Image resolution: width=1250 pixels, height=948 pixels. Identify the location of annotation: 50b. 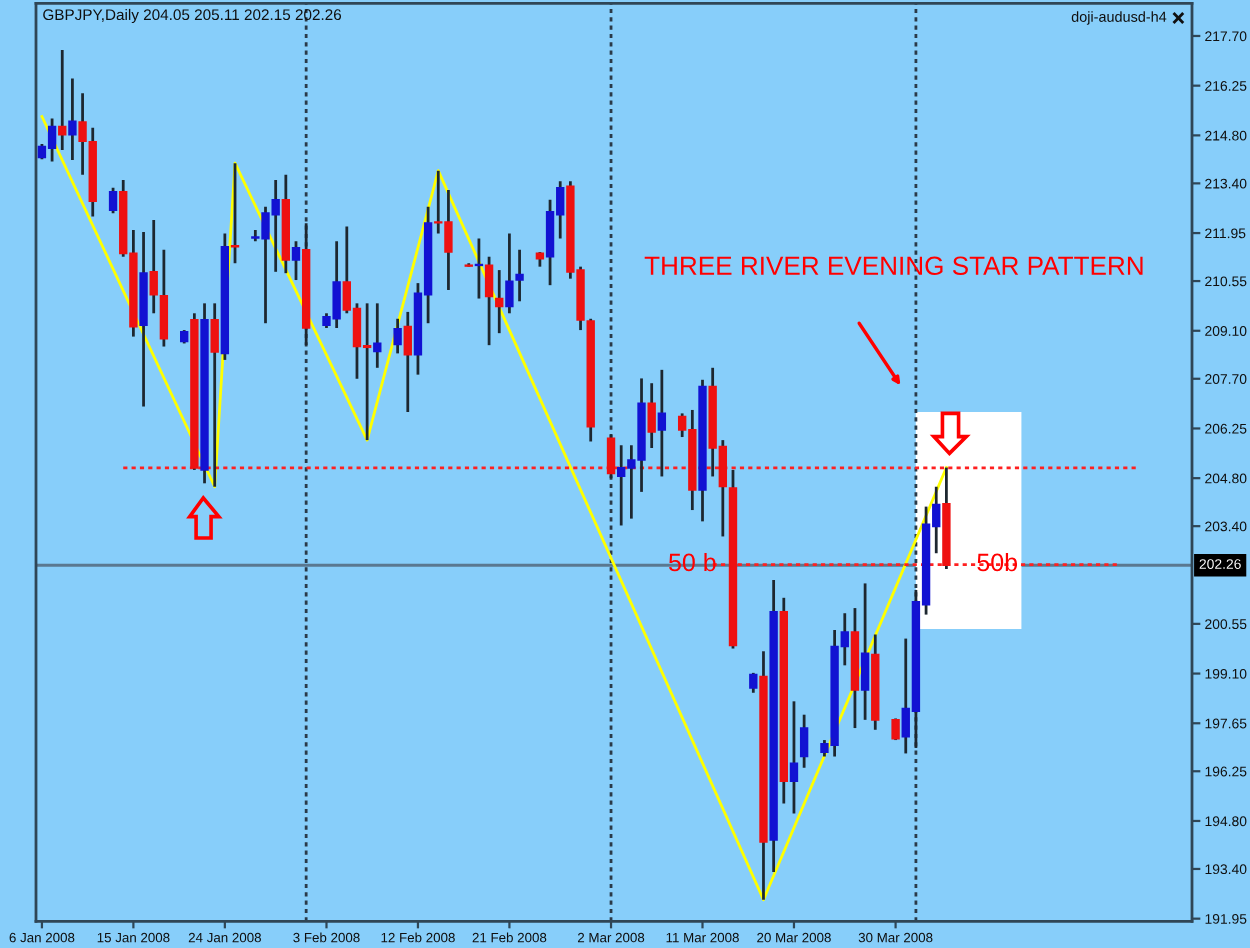
(997, 562).